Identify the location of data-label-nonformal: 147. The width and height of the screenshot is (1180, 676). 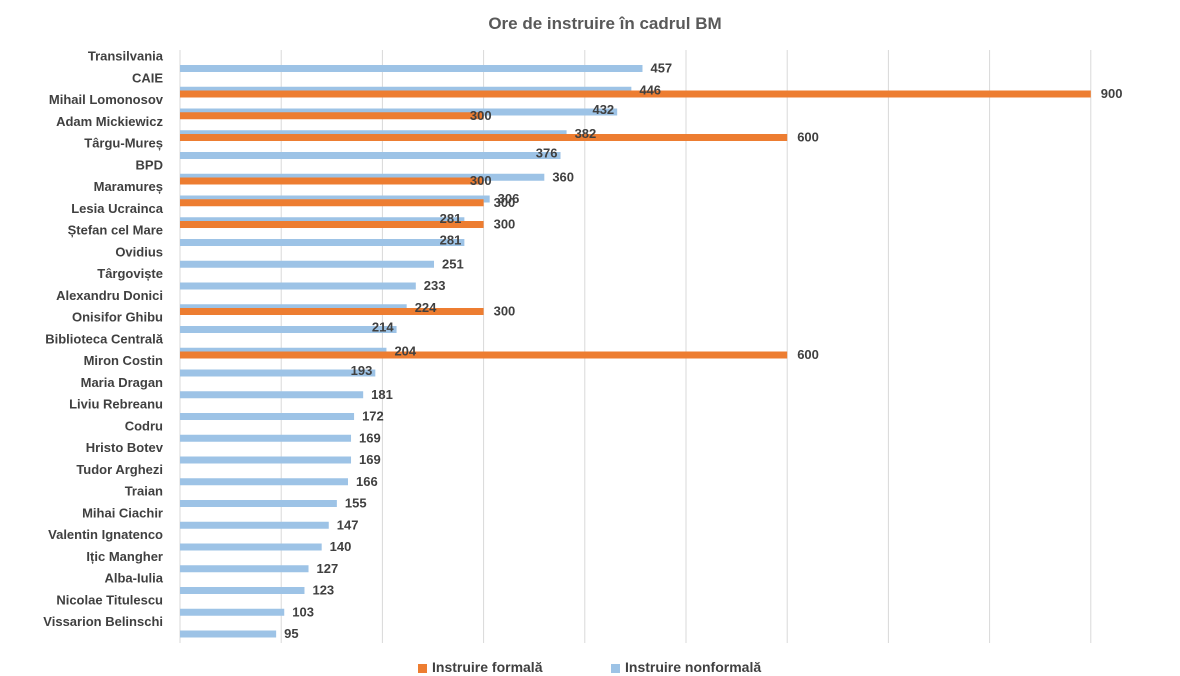
(348, 524).